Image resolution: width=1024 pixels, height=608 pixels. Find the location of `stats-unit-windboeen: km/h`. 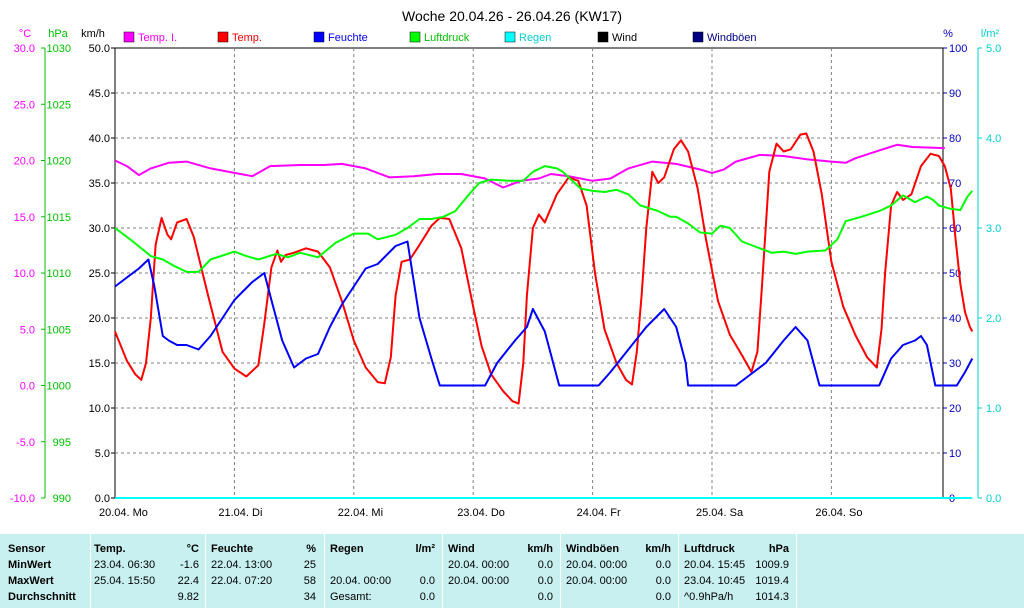

stats-unit-windboeen: km/h is located at coordinates (658, 549).